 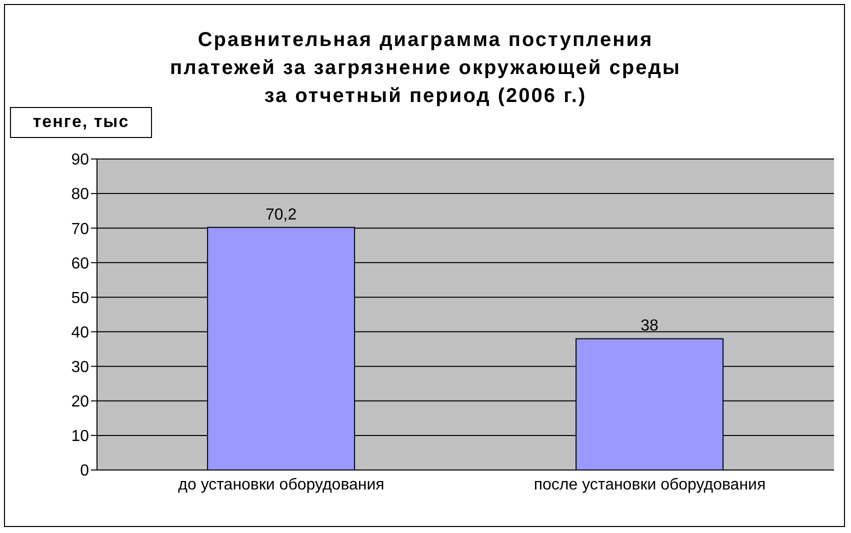 What do you see at coordinates (281, 215) in the screenshot?
I see `data-label: 70,2` at bounding box center [281, 215].